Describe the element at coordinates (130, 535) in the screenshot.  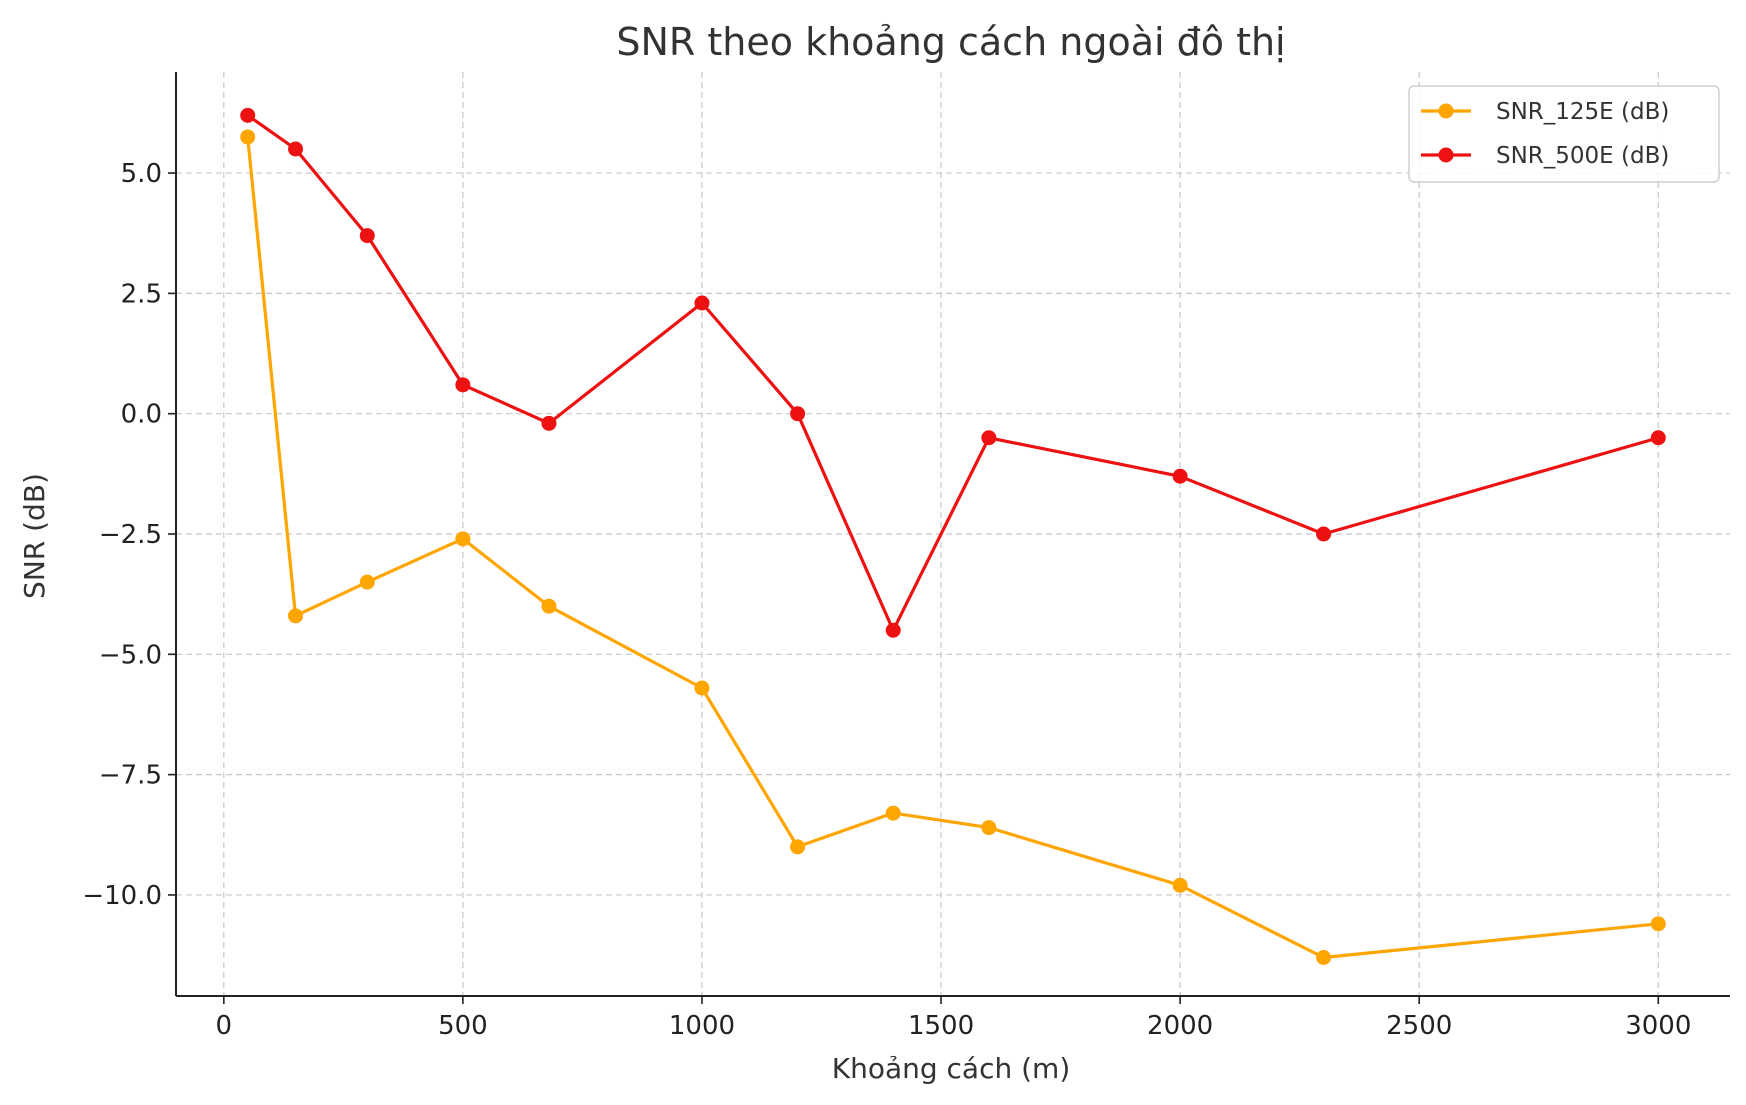
I see `y-tick-label: −2.5` at that location.